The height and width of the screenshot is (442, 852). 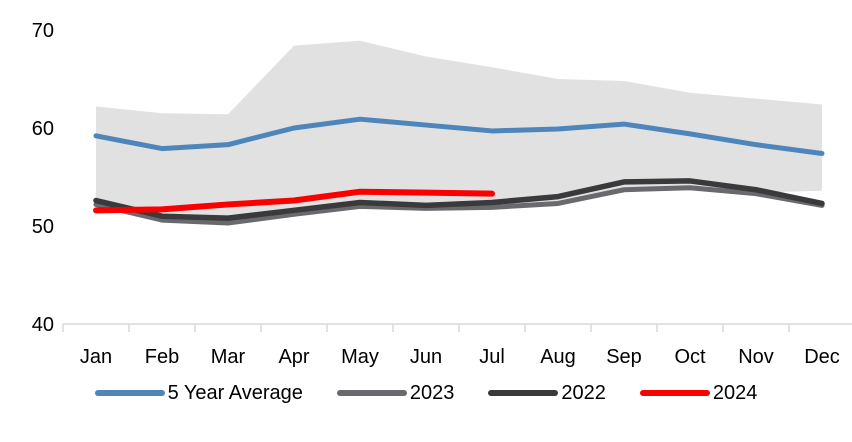 What do you see at coordinates (756, 357) in the screenshot?
I see `x-axis-label-nov: Nov` at bounding box center [756, 357].